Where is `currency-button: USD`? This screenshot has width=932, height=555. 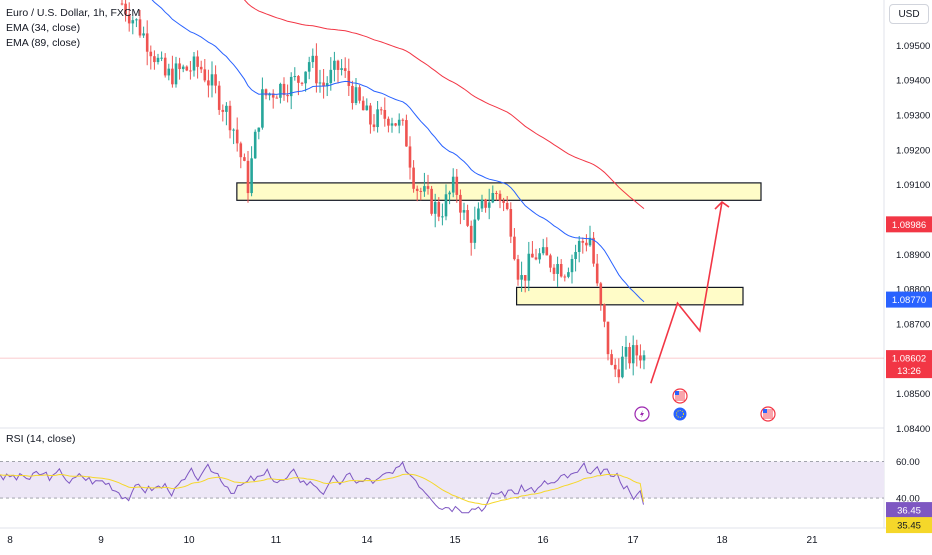 currency-button: USD is located at coordinates (909, 14).